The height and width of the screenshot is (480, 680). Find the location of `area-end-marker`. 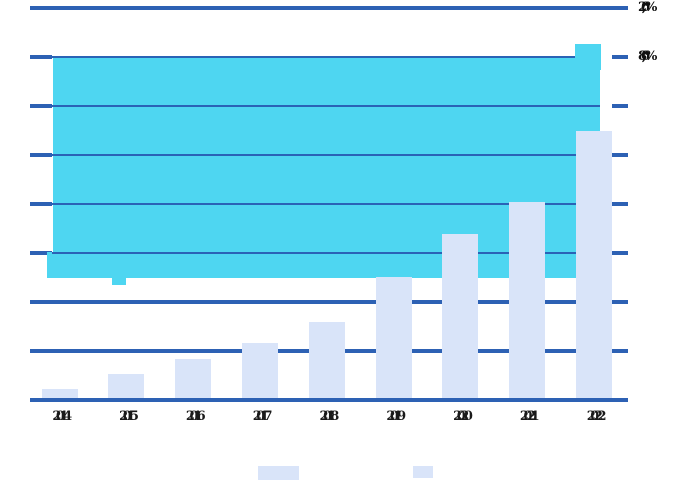

area-end-marker is located at coordinates (588, 57).